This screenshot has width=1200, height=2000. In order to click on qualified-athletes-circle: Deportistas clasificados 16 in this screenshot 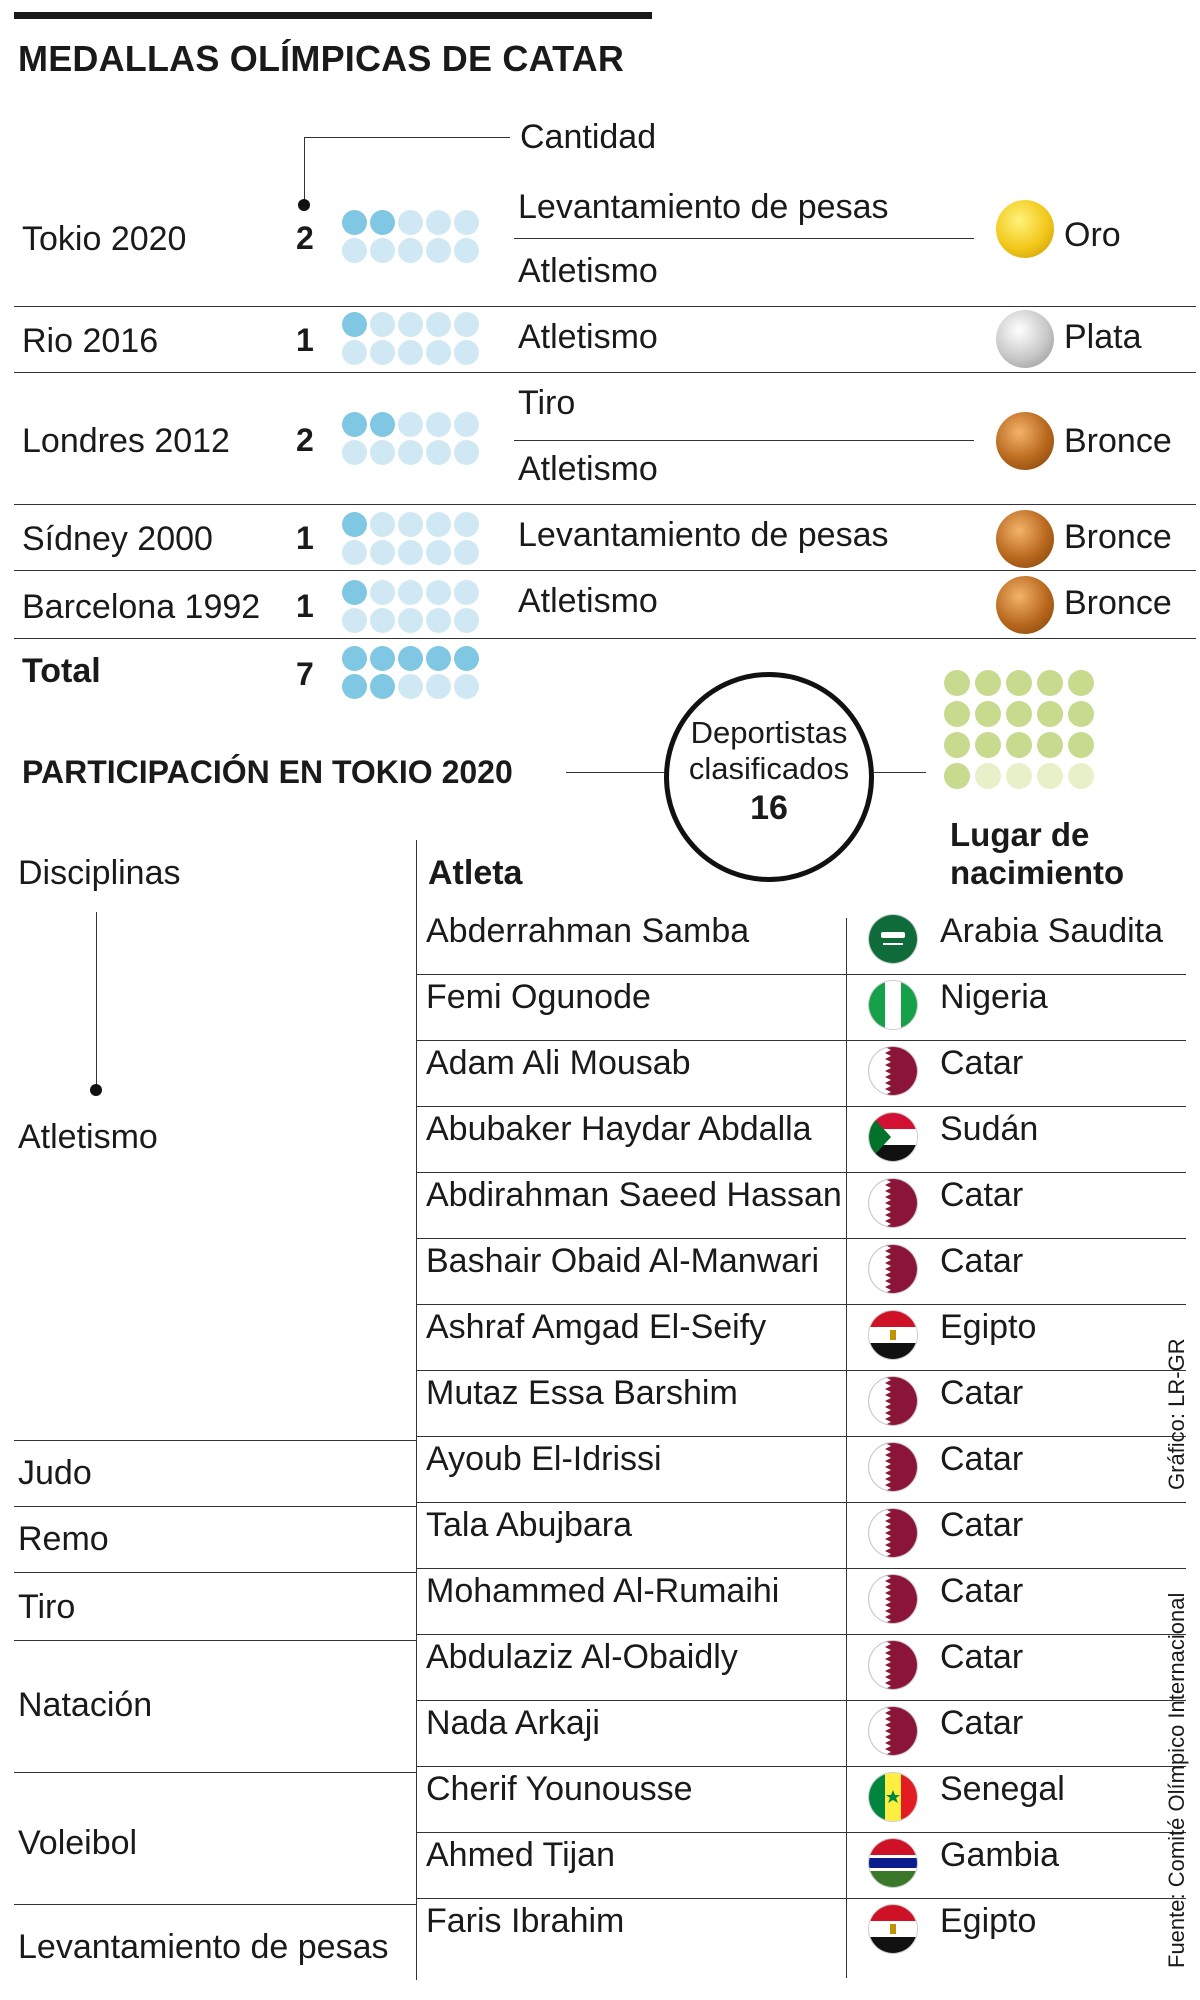, I will do `click(769, 777)`.